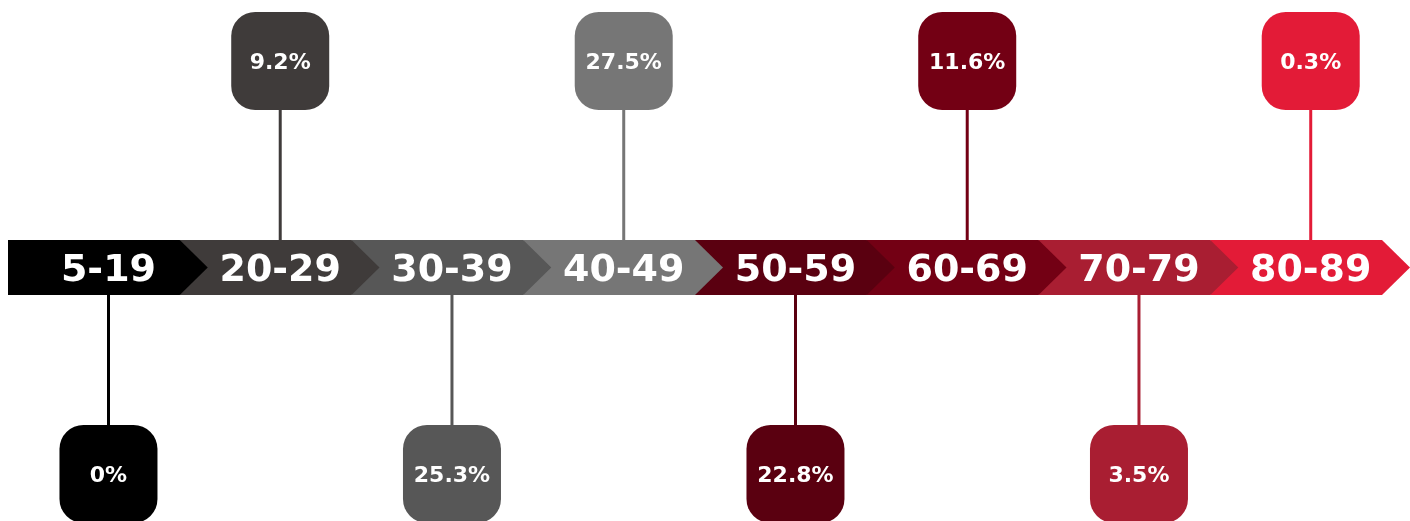  Describe the element at coordinates (108, 267) in the screenshot. I see `category-label: 5-19` at that location.